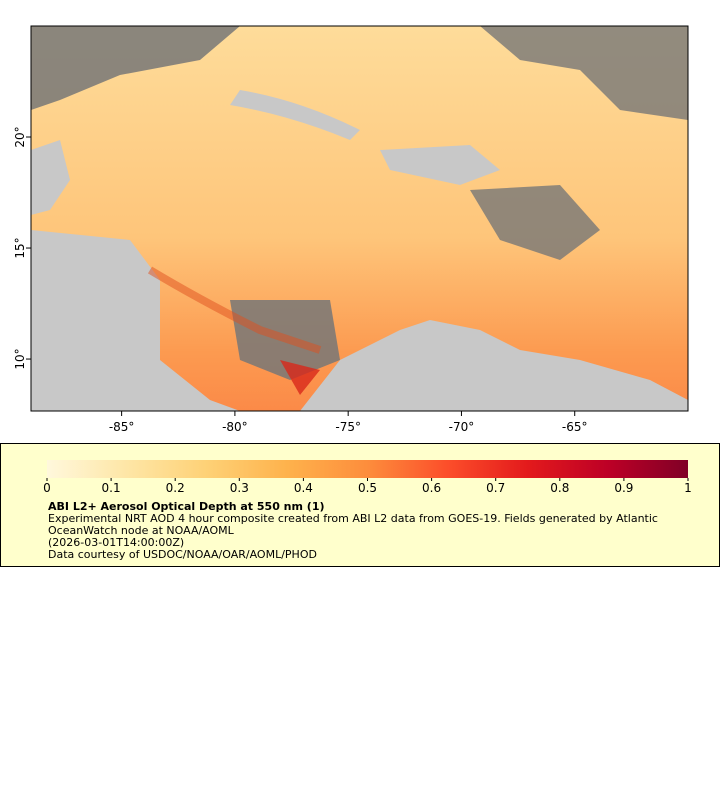  Describe the element at coordinates (50, 177) in the screenshot. I see `land-yucatan` at that location.